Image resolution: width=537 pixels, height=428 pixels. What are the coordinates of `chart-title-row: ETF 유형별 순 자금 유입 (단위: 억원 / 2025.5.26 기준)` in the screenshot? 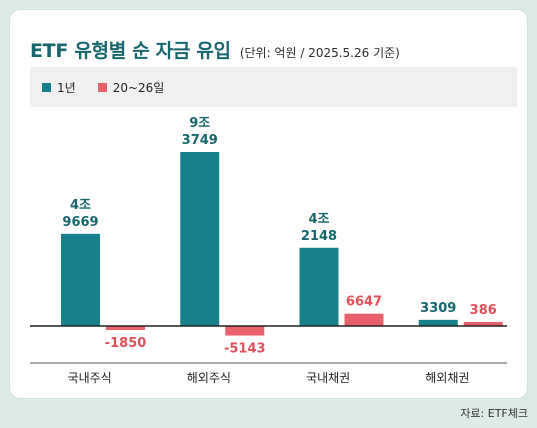 It's located at (215, 49).